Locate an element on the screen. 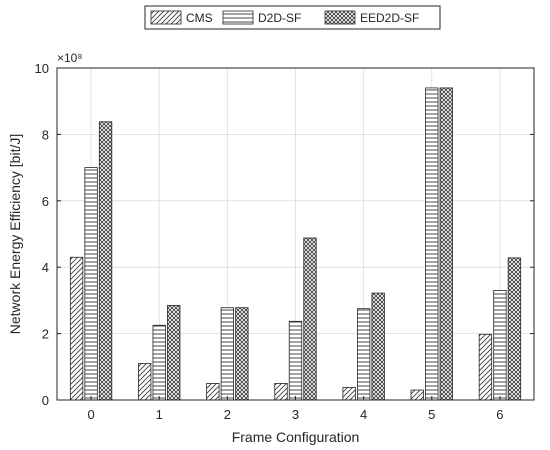 The width and height of the screenshot is (550, 450). x-tick-label: 3 is located at coordinates (295, 414).